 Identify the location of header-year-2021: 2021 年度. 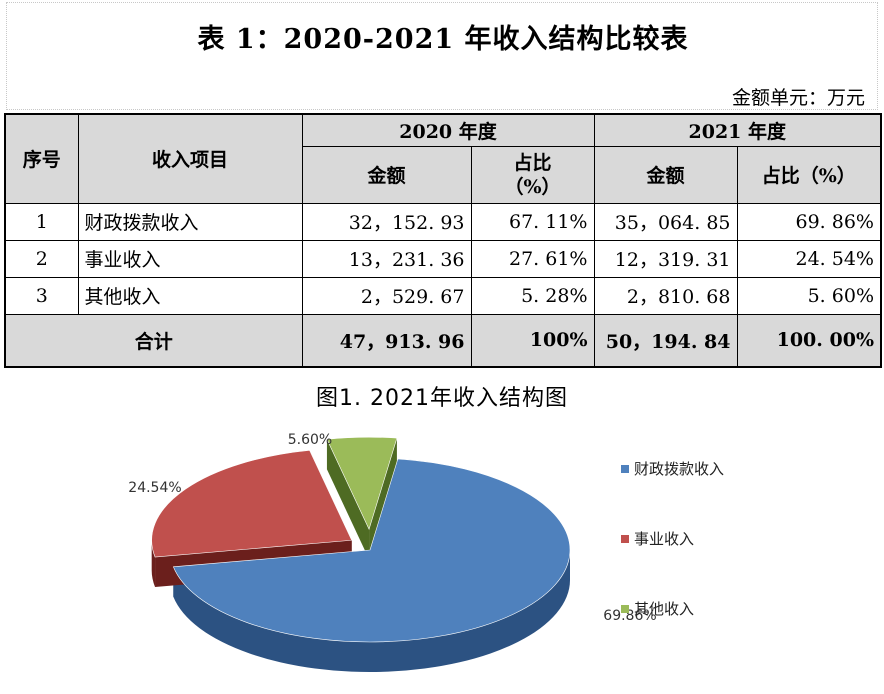
(737, 130).